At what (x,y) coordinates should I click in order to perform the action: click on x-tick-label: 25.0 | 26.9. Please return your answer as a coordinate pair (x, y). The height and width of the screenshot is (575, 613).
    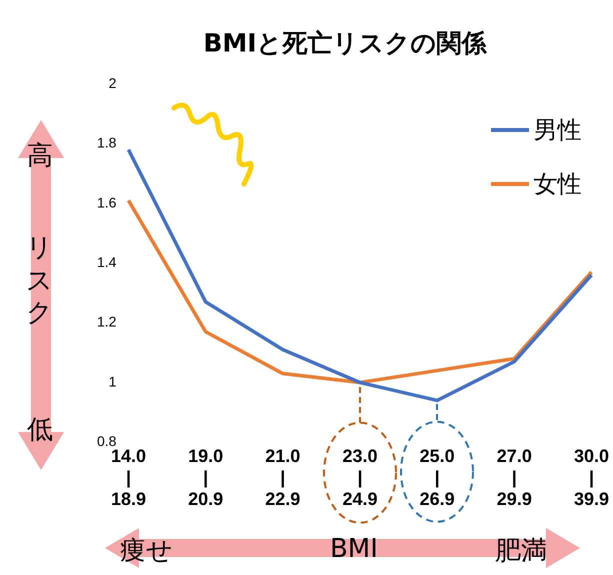
    Looking at the image, I should click on (437, 478).